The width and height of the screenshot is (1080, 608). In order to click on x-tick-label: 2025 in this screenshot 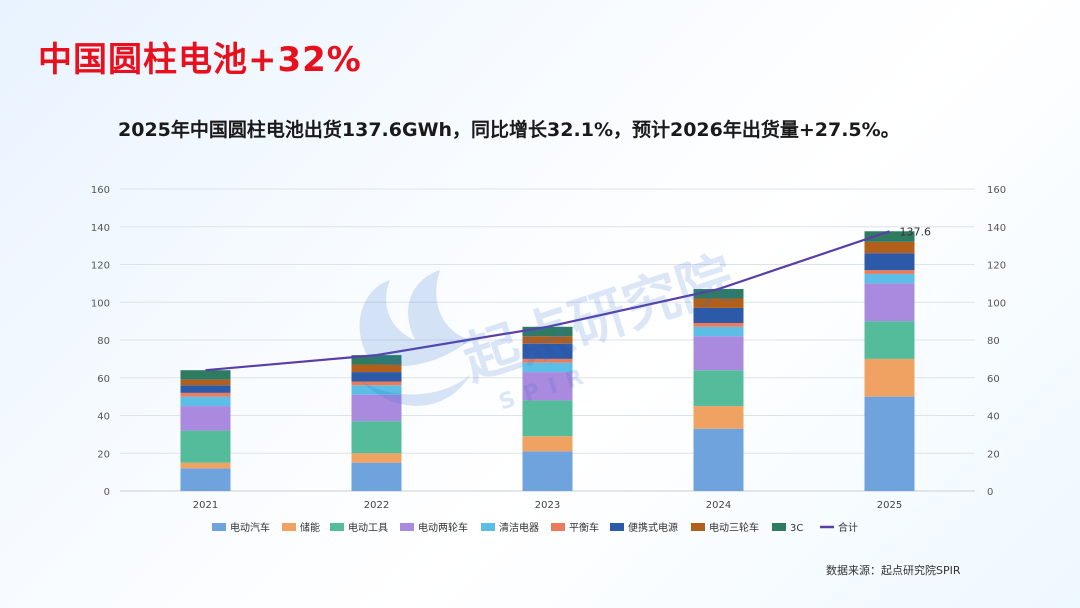, I will do `click(889, 505)`.